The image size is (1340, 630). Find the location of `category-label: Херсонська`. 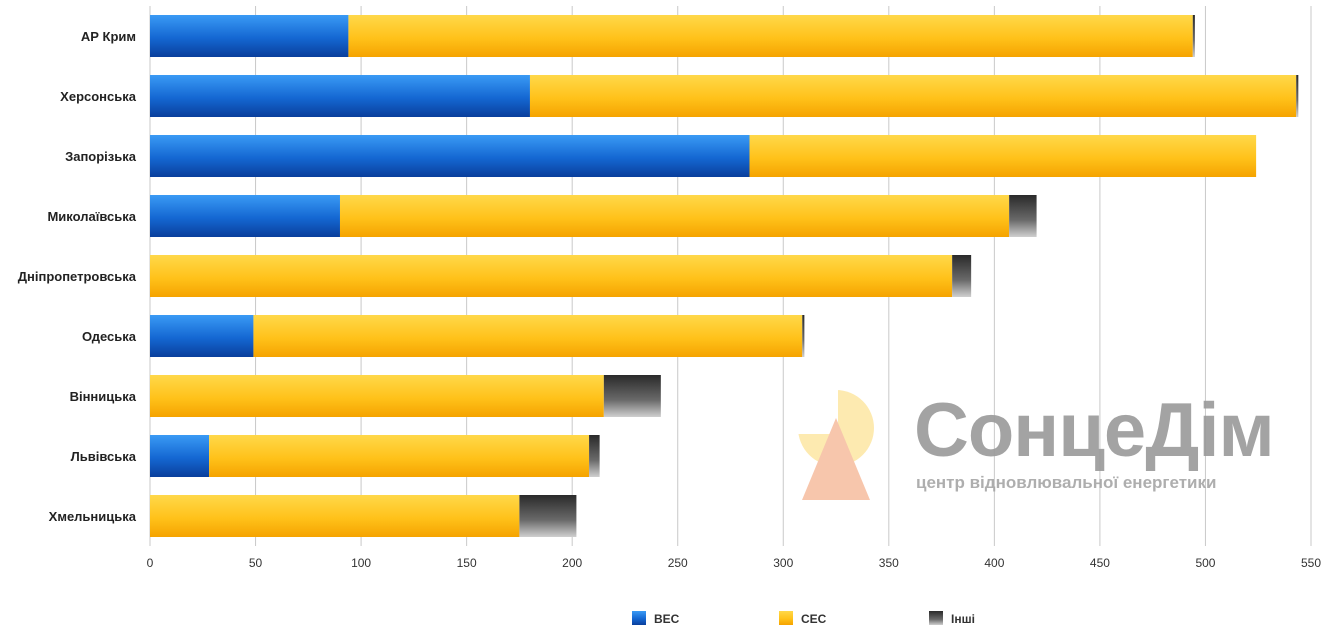

category-label: Херсонська is located at coordinates (98, 96).